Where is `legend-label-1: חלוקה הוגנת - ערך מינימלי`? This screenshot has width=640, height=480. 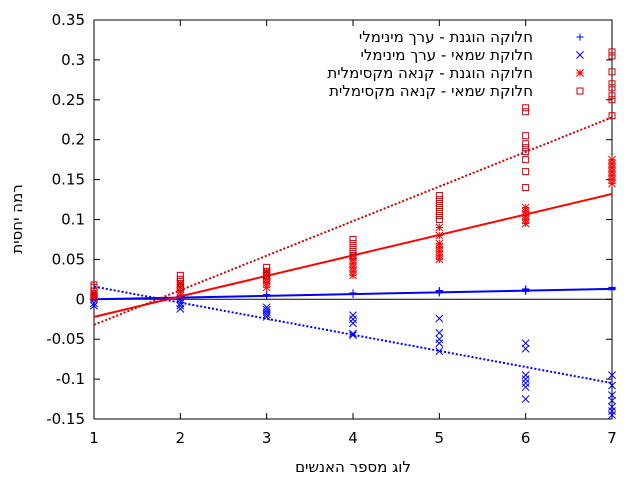 legend-label-1: חלוקה הוגנת - ערך מינימלי is located at coordinates (446, 37).